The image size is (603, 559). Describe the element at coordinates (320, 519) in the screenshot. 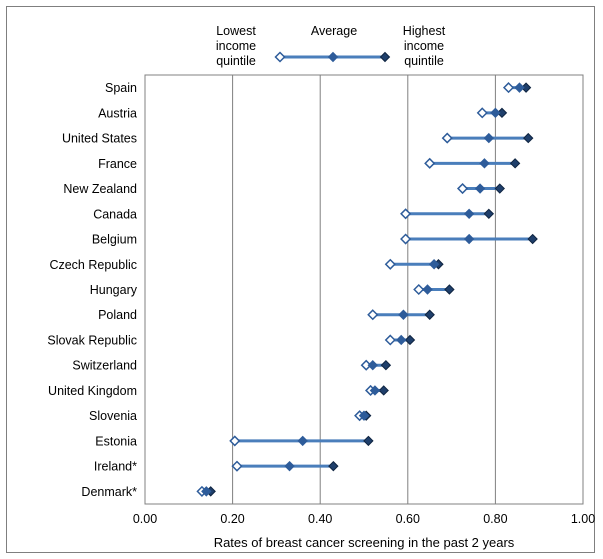

I see `x-tick-label: 0.40` at that location.